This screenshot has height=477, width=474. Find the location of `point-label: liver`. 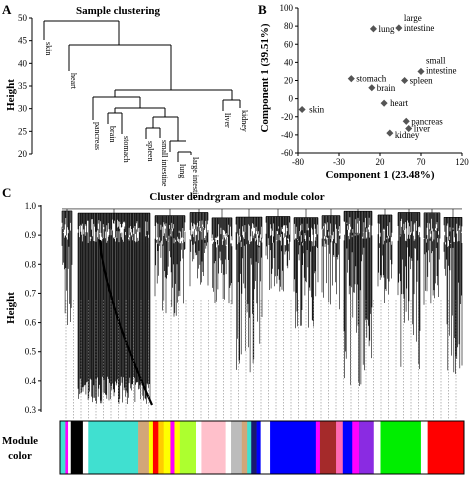

point-label: liver is located at coordinates (422, 129).